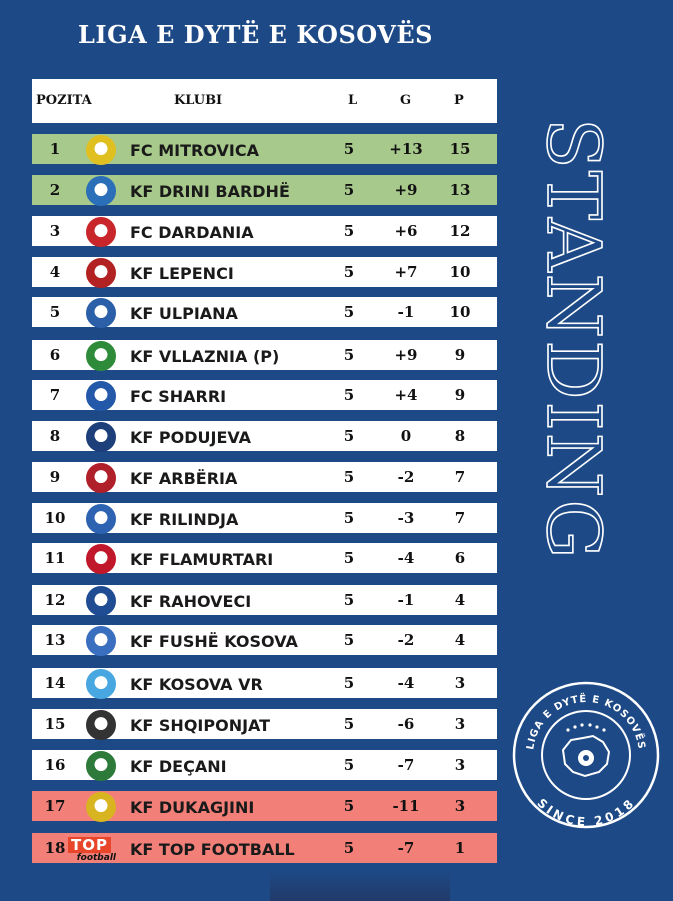 The width and height of the screenshot is (673, 901). What do you see at coordinates (460, 436) in the screenshot?
I see `row-points: 8` at bounding box center [460, 436].